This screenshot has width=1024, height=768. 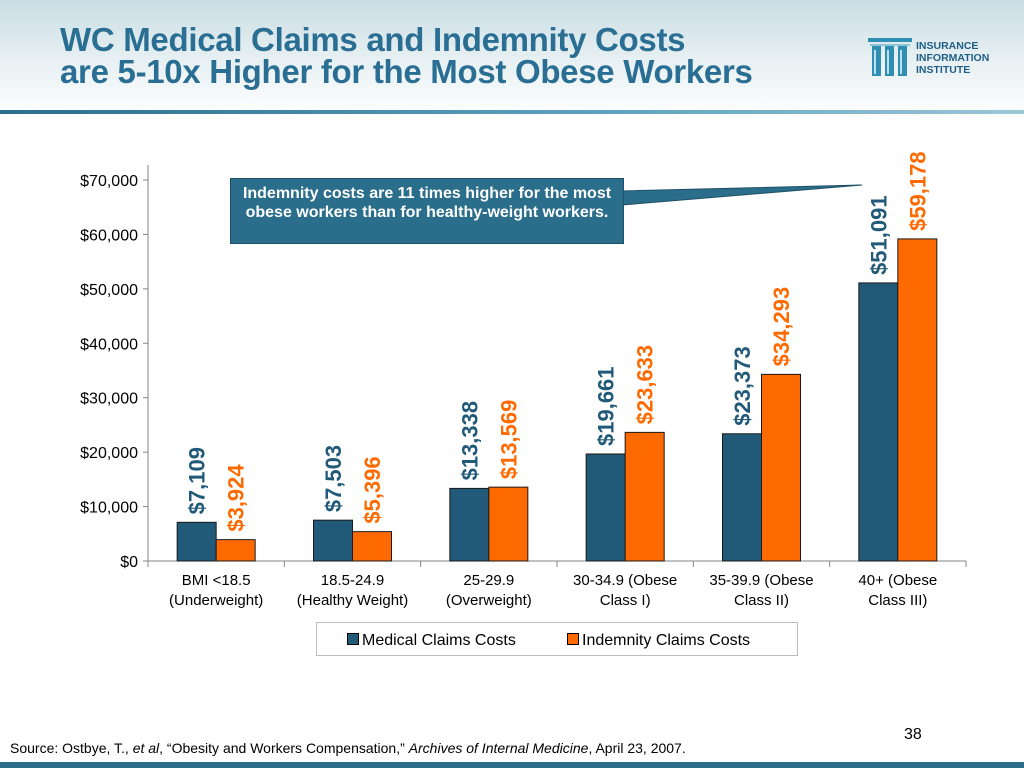 I want to click on x-category-label: (Healthy Weight), so click(x=352, y=600).